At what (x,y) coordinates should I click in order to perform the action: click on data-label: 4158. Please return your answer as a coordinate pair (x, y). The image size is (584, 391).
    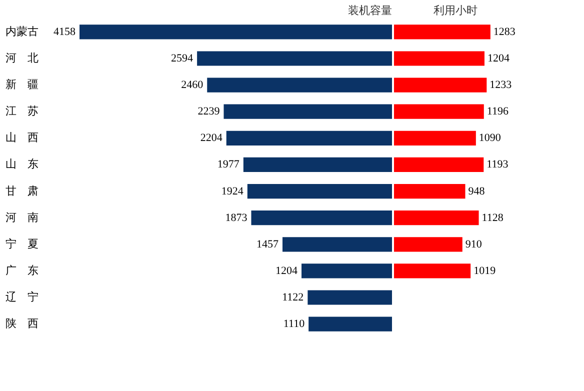
    Looking at the image, I should click on (65, 32).